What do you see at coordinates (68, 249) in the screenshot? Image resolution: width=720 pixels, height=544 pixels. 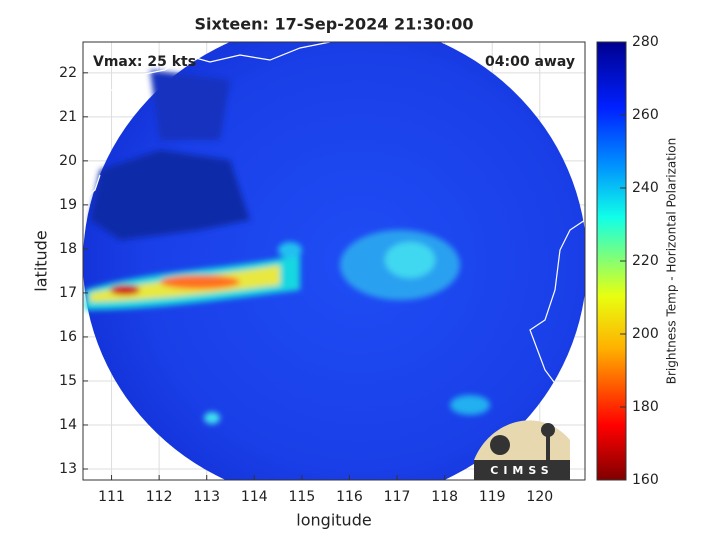 I see `y-tick-label: 18` at bounding box center [68, 249].